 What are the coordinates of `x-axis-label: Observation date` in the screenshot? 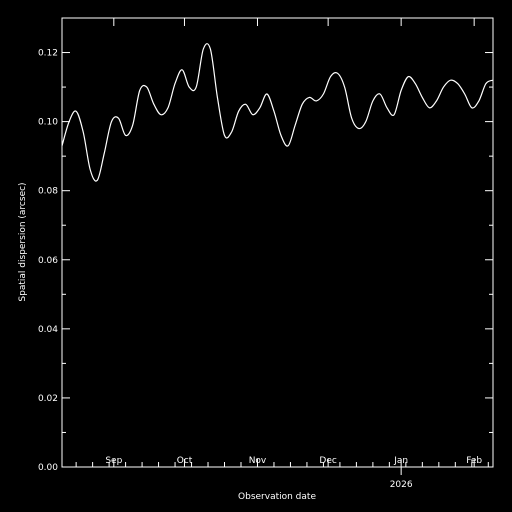 It's located at (277, 497).